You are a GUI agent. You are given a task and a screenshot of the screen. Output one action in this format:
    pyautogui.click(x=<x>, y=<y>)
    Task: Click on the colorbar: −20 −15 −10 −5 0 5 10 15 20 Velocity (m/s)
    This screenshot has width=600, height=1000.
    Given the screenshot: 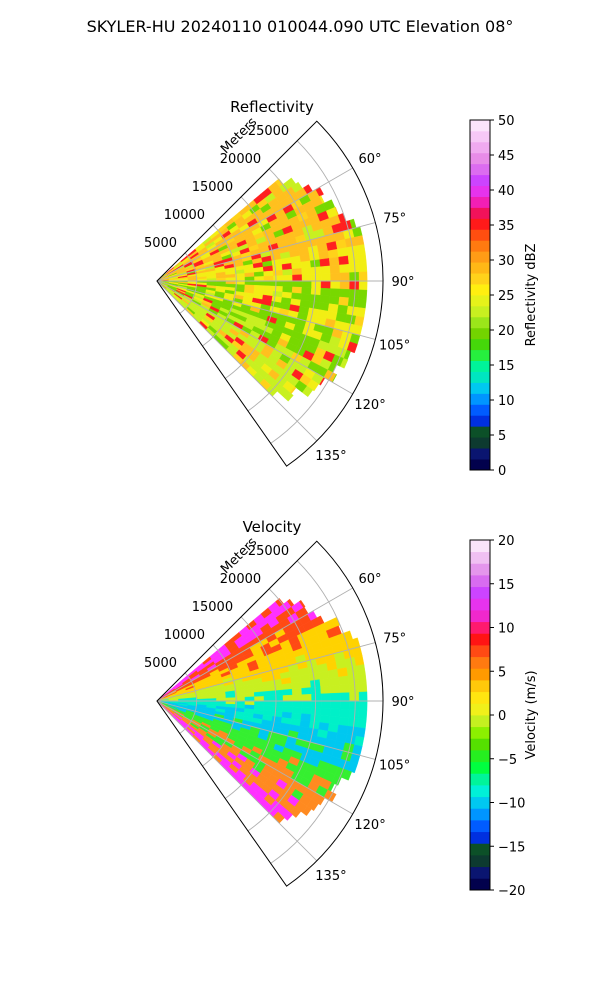 What is the action you would take?
    pyautogui.click(x=504, y=716)
    